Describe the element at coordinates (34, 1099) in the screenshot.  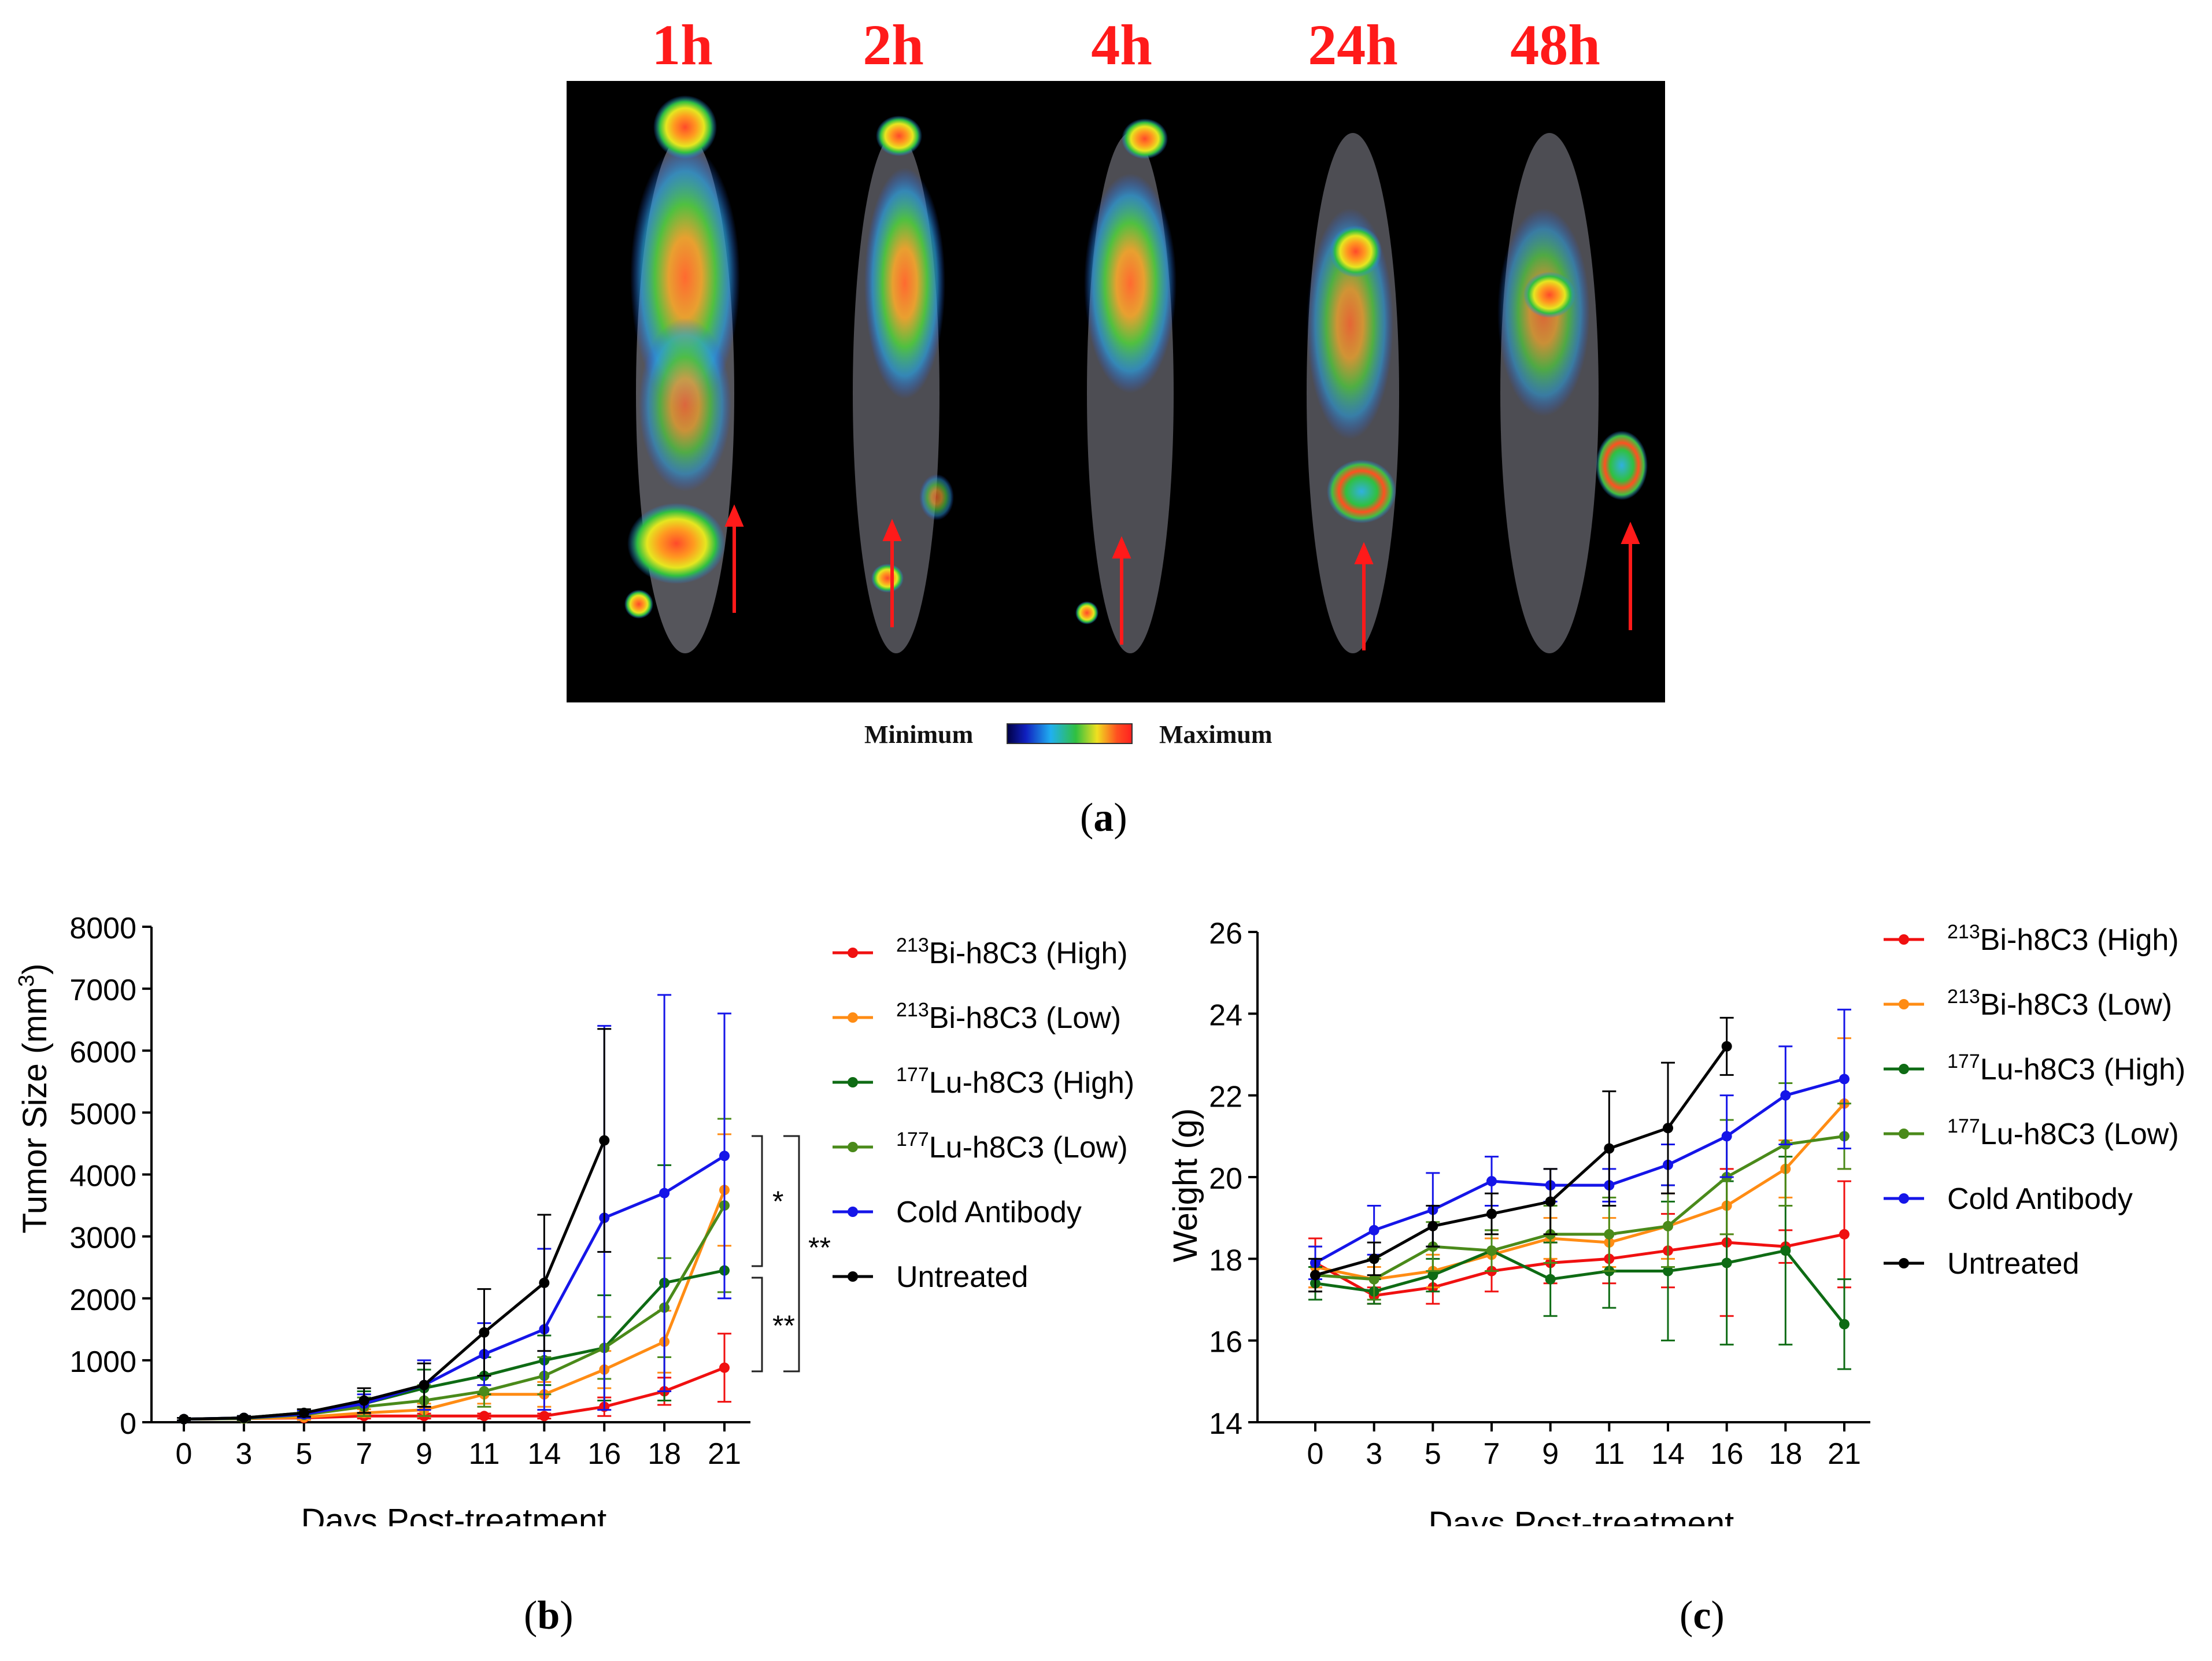
I see `y-axis-label: Tumor Size (mm3)` at that location.